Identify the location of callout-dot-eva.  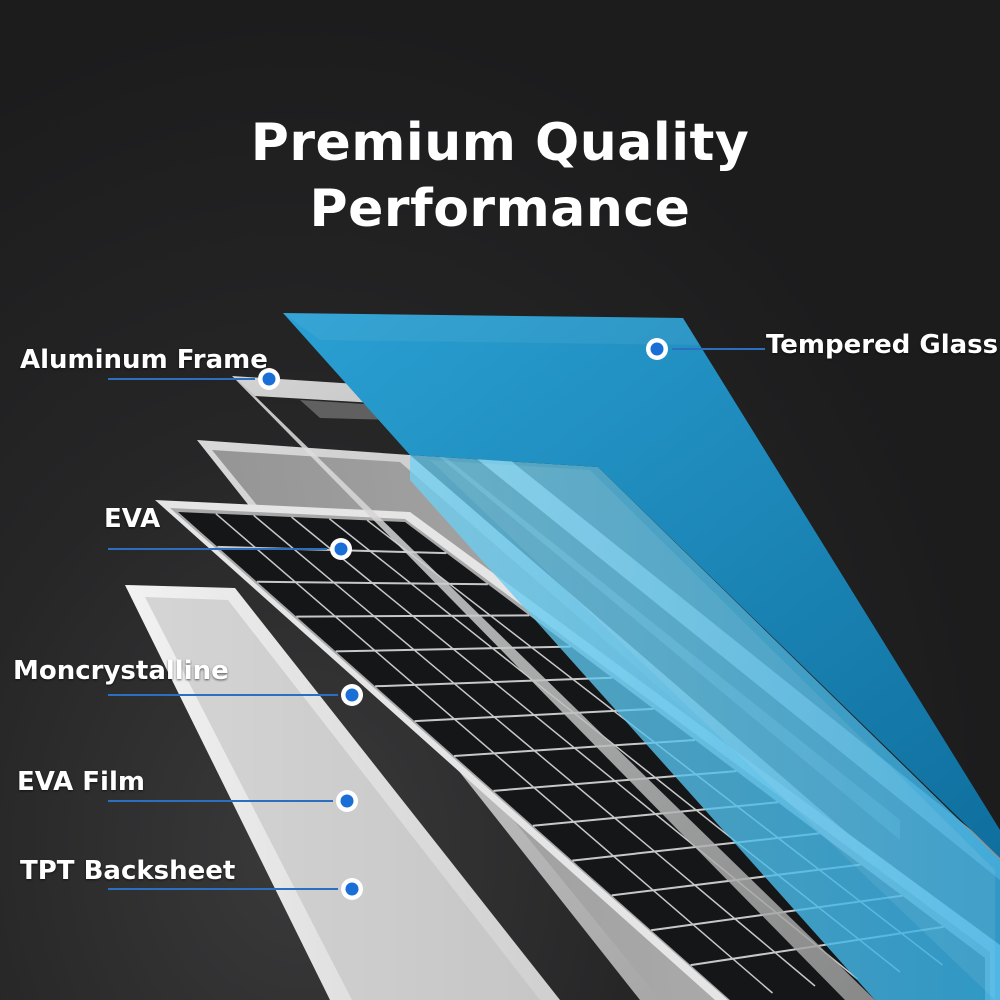
(341, 549).